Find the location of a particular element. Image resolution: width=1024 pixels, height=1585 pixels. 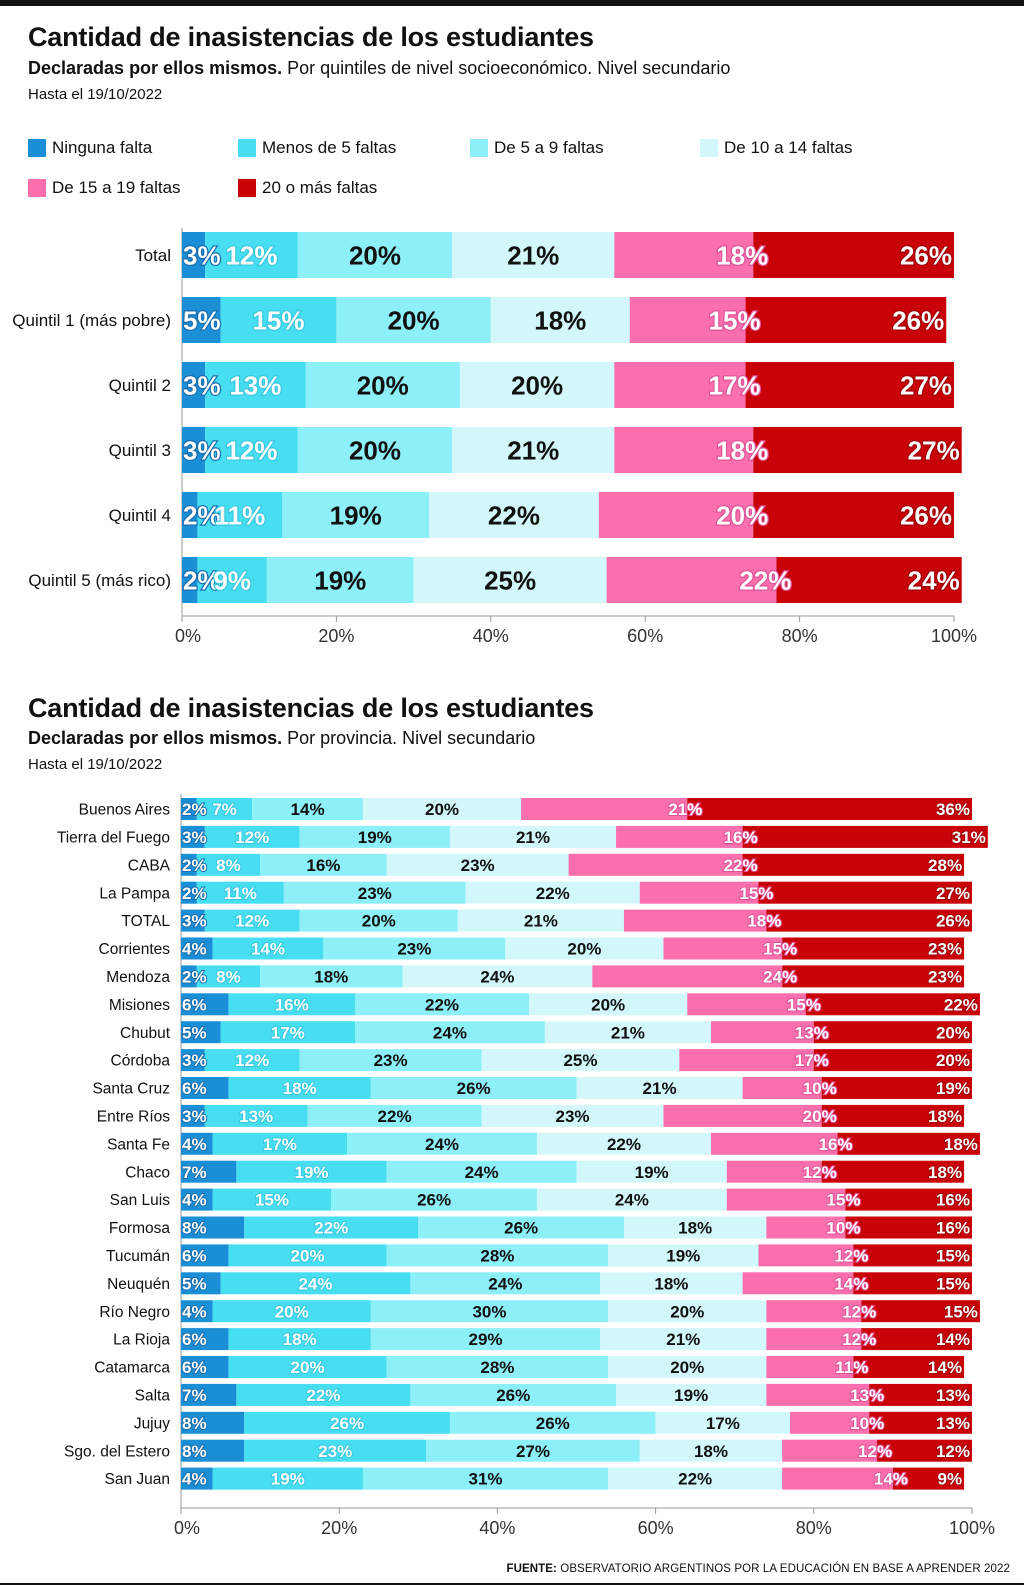

category-label: Chubut is located at coordinates (145, 1033).